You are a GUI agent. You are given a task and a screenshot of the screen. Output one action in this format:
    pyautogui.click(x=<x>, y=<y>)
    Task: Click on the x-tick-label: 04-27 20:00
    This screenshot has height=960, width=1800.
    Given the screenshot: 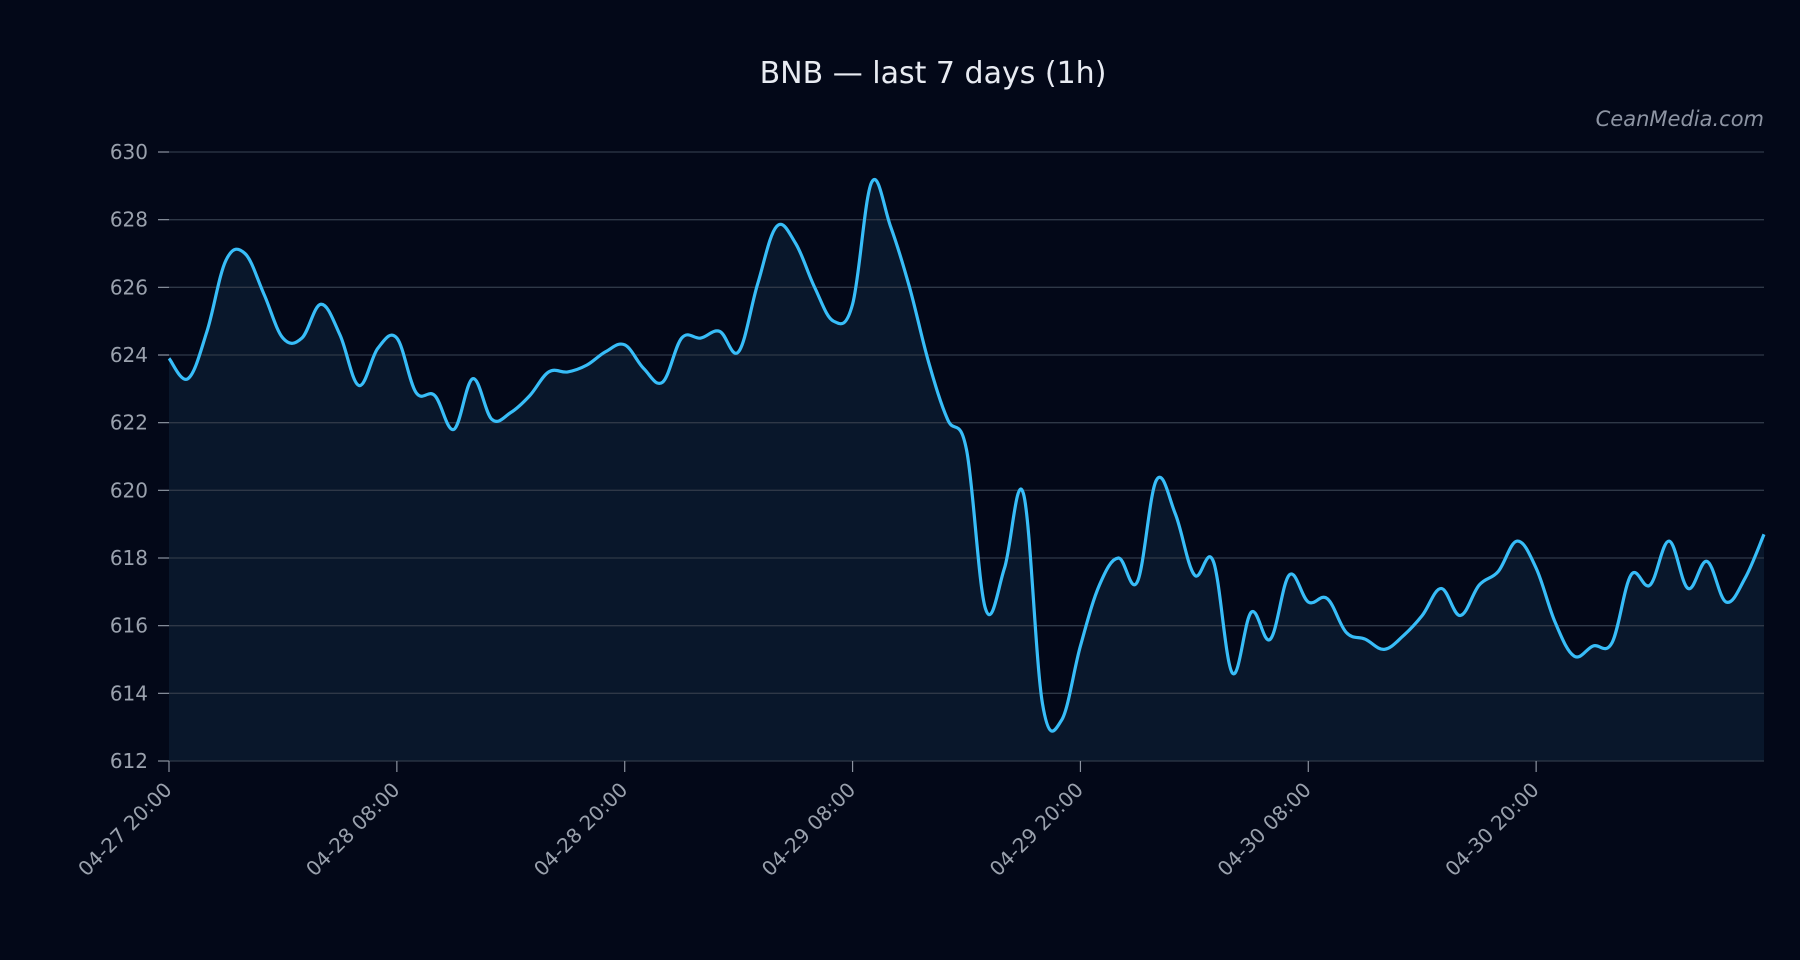 What is the action you would take?
    pyautogui.click(x=124, y=829)
    